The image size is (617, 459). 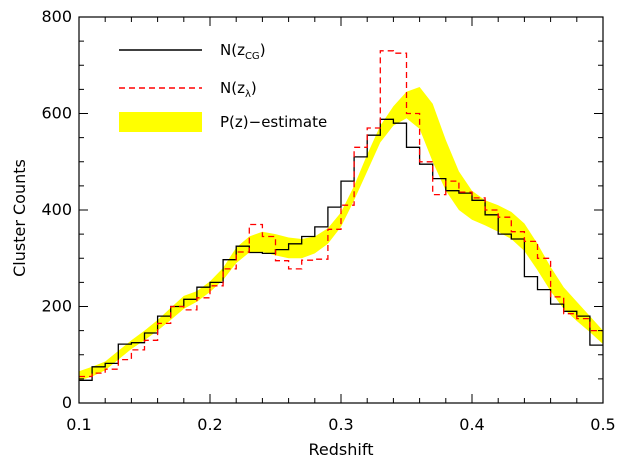 What do you see at coordinates (471, 424) in the screenshot?
I see `x-tick-label: 0.4` at bounding box center [471, 424].